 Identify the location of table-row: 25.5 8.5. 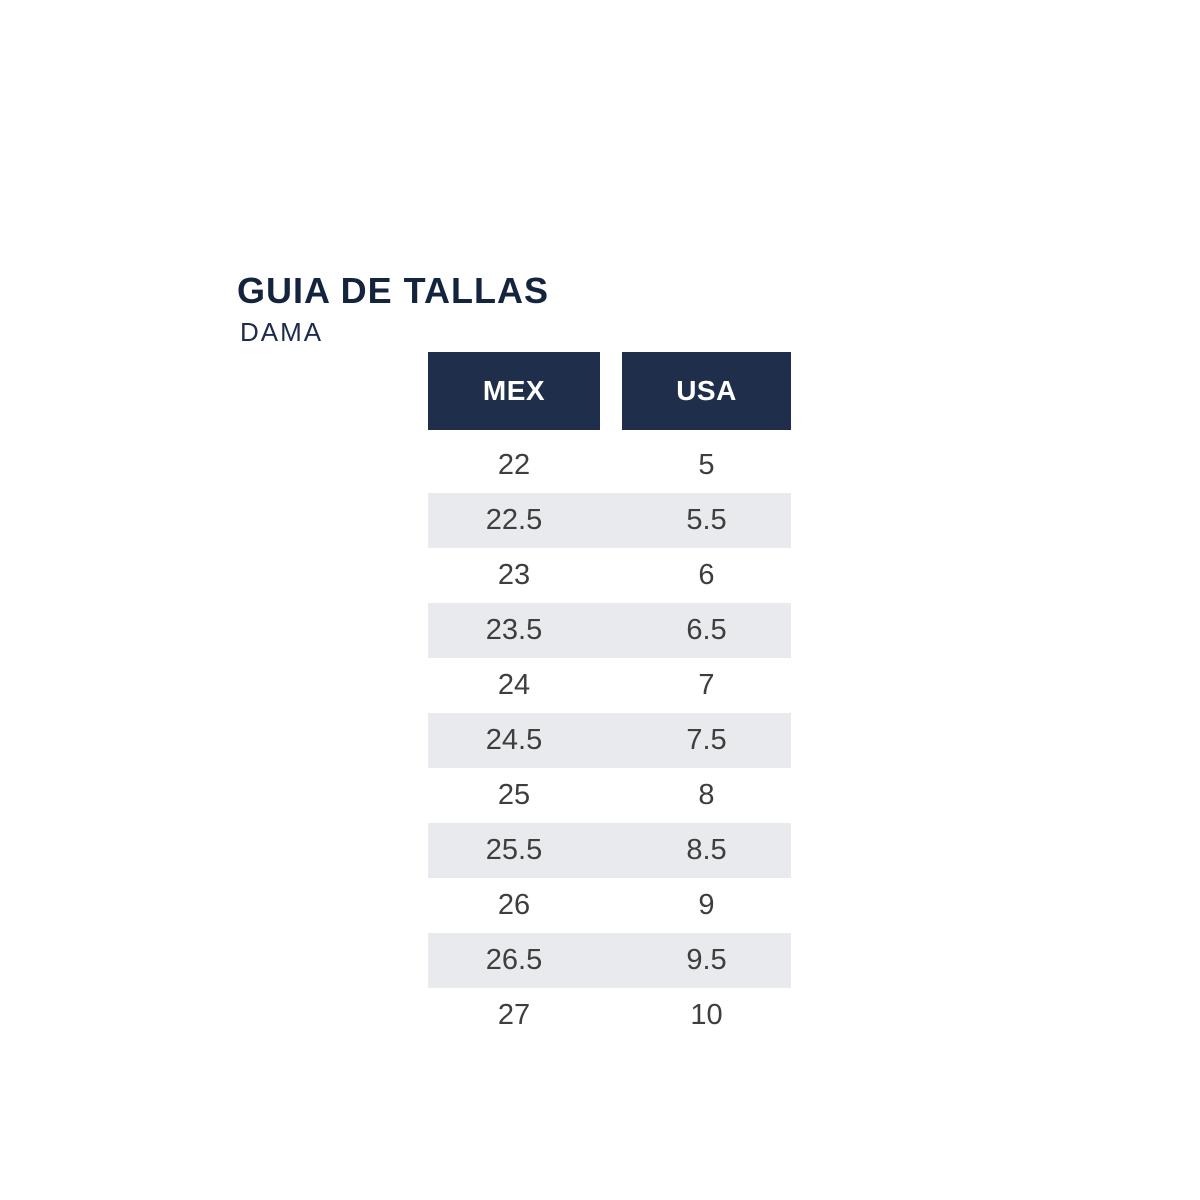
(609, 850).